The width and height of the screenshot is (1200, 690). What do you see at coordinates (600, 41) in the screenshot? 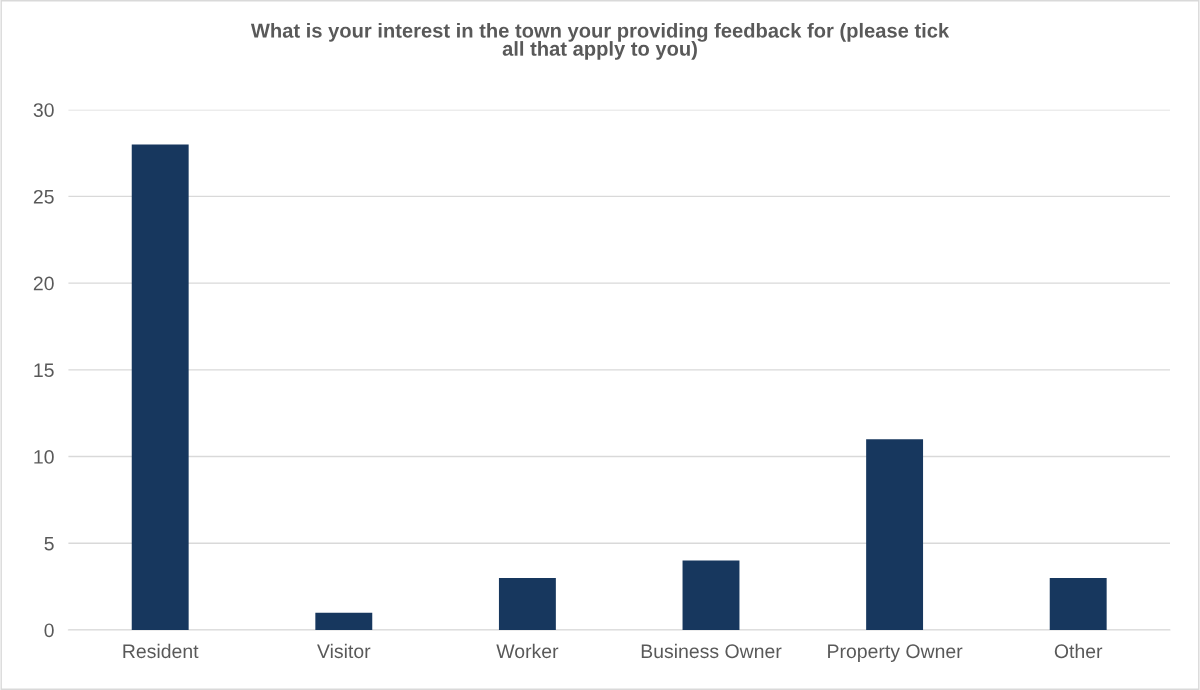
I see `chart-title: What is your interest in the town your providing feedback for (please tick all that apply to you)` at bounding box center [600, 41].